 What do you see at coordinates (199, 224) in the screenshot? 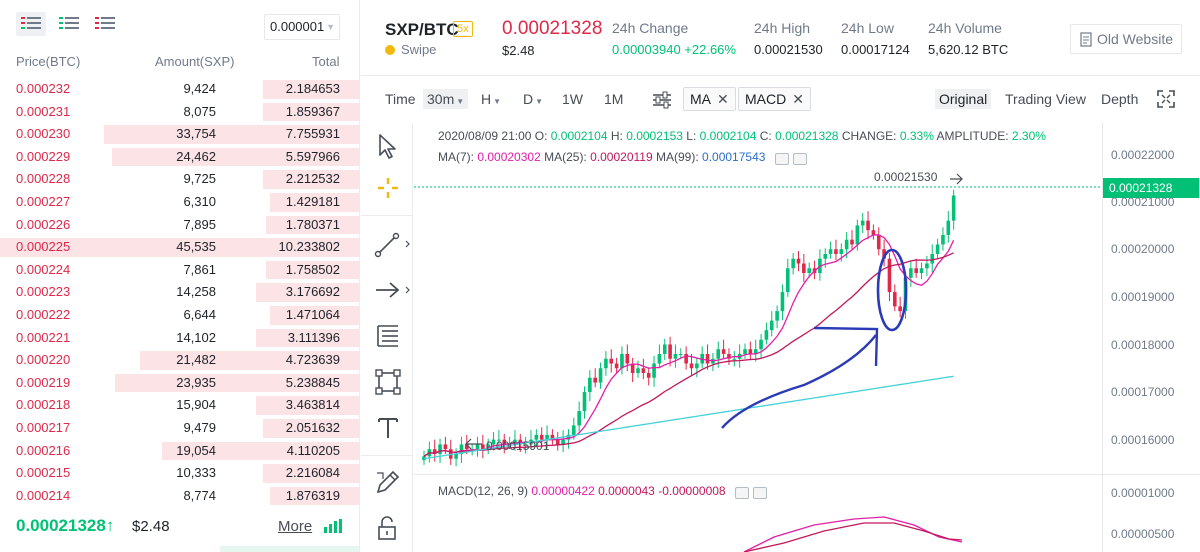
I see `ask-amount: 7,895` at bounding box center [199, 224].